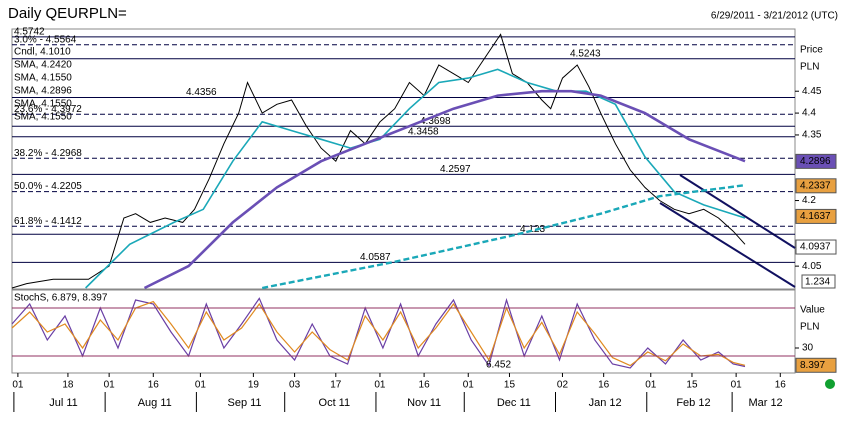 This screenshot has width=844, height=430. I want to click on month-label: Nov 11, so click(424, 403).